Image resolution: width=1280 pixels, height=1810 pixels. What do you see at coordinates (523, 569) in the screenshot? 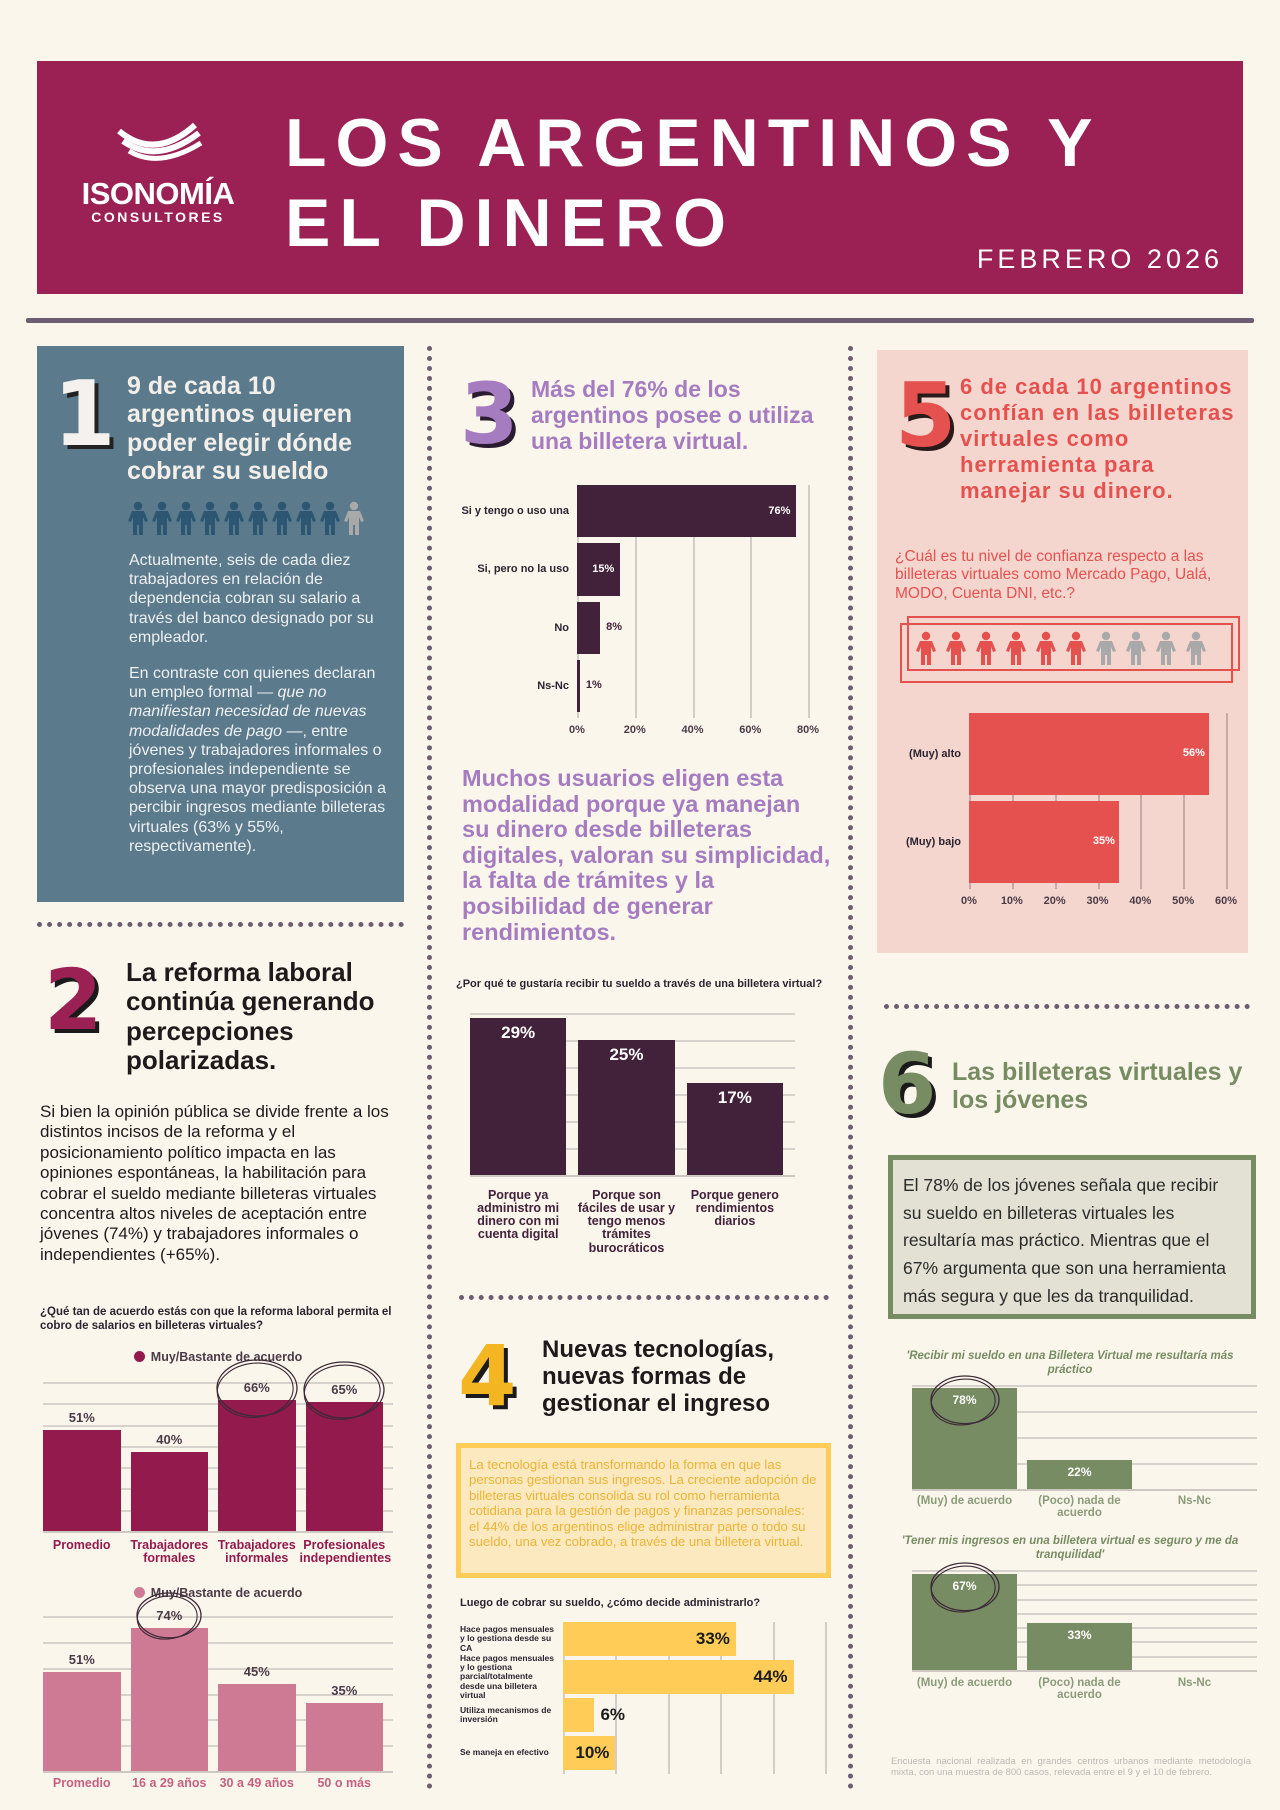
I see `category-label: Si, pero no la uso` at bounding box center [523, 569].